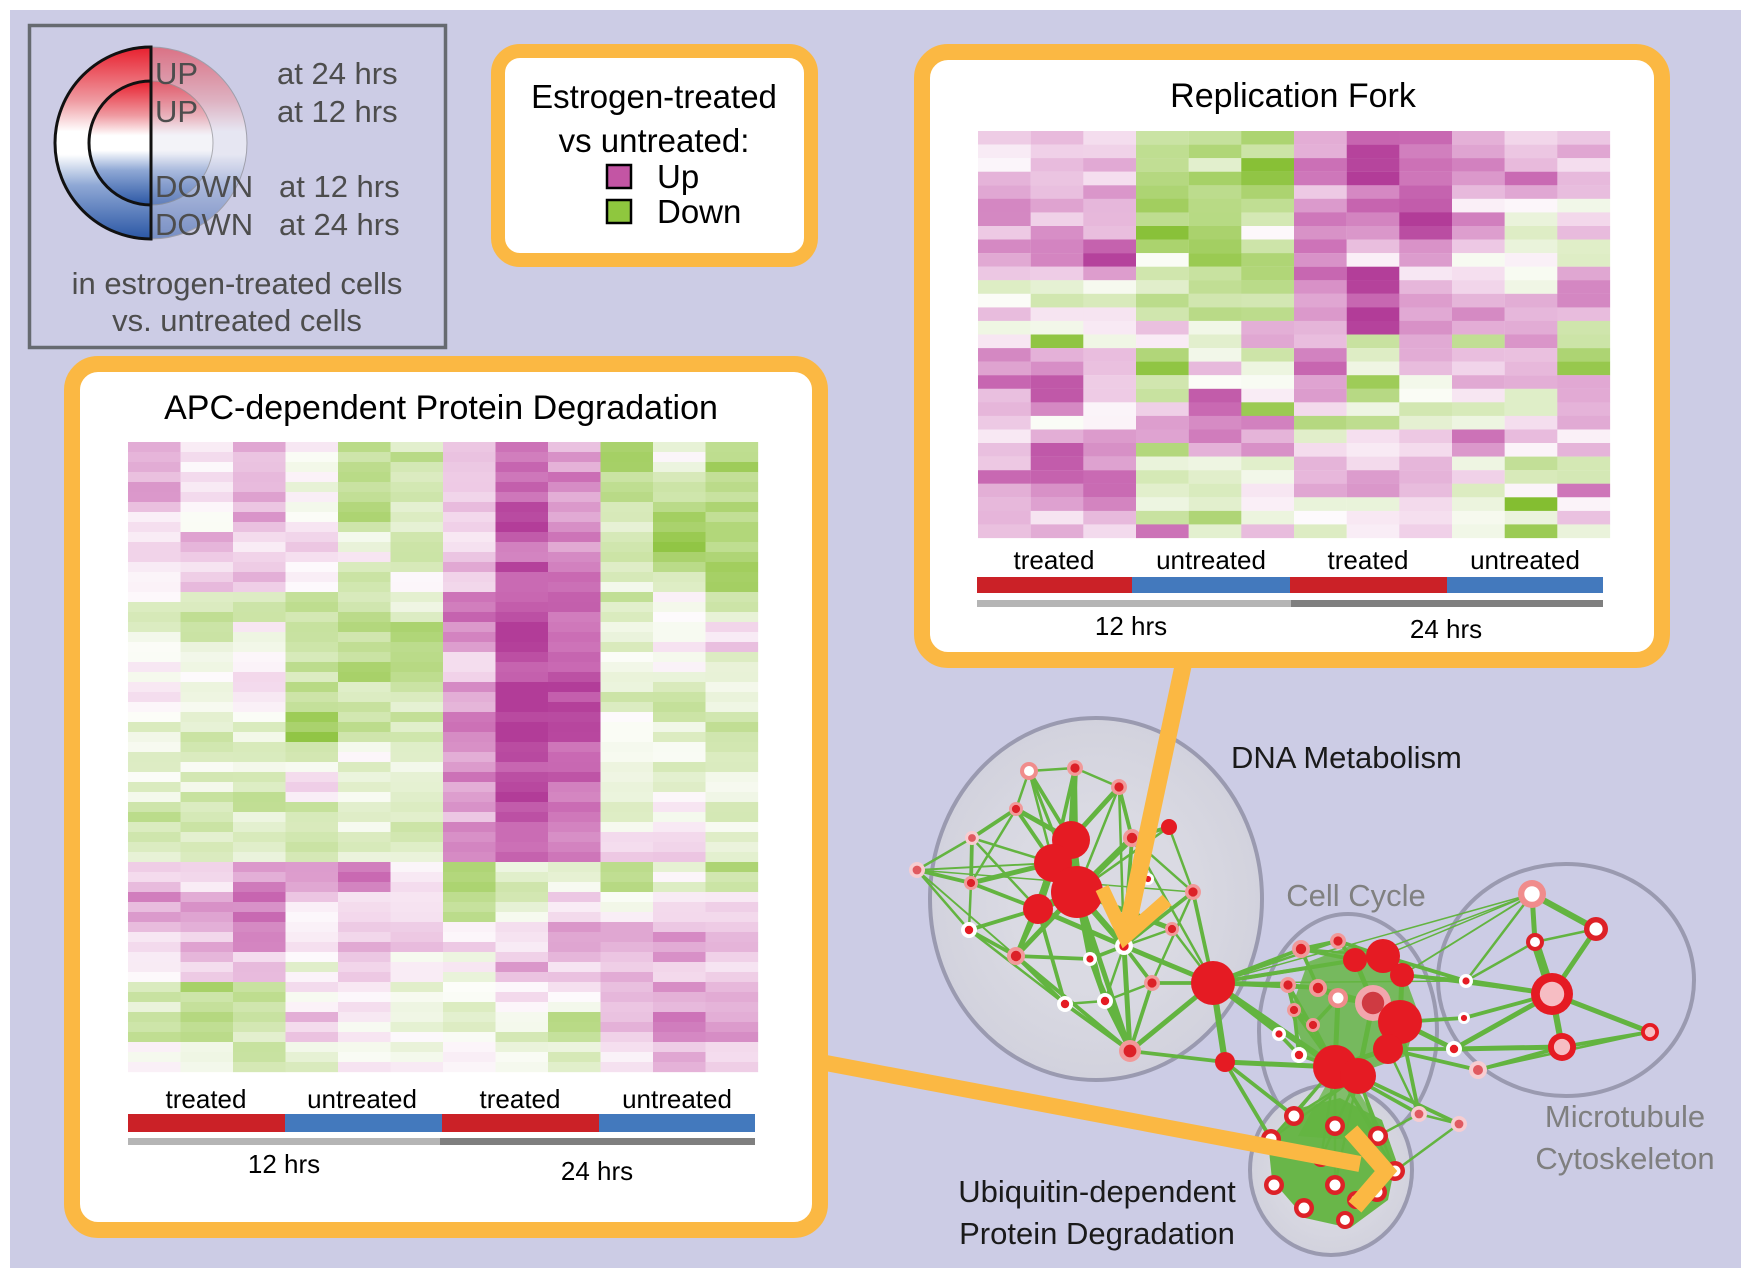 This screenshot has height=1279, width=1750. I want to click on svg-text:APC-dependent Protein Degradat: APC-dependent Protein Degradation, so click(441, 408).